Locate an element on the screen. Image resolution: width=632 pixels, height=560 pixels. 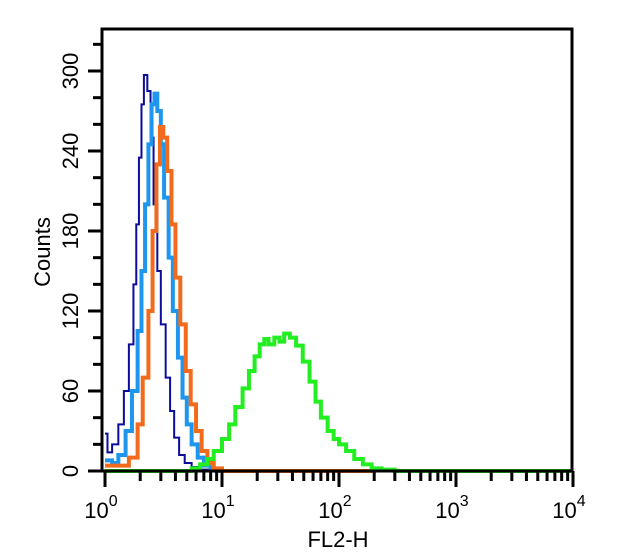
y-axis: 0 60 120 180 240 300 is located at coordinates (80, 259).